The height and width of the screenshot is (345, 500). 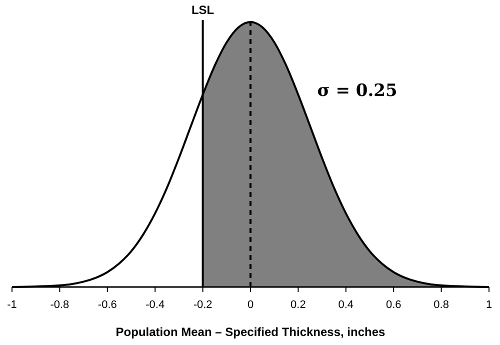 I want to click on x-tick-label: 0.8, so click(x=441, y=305).